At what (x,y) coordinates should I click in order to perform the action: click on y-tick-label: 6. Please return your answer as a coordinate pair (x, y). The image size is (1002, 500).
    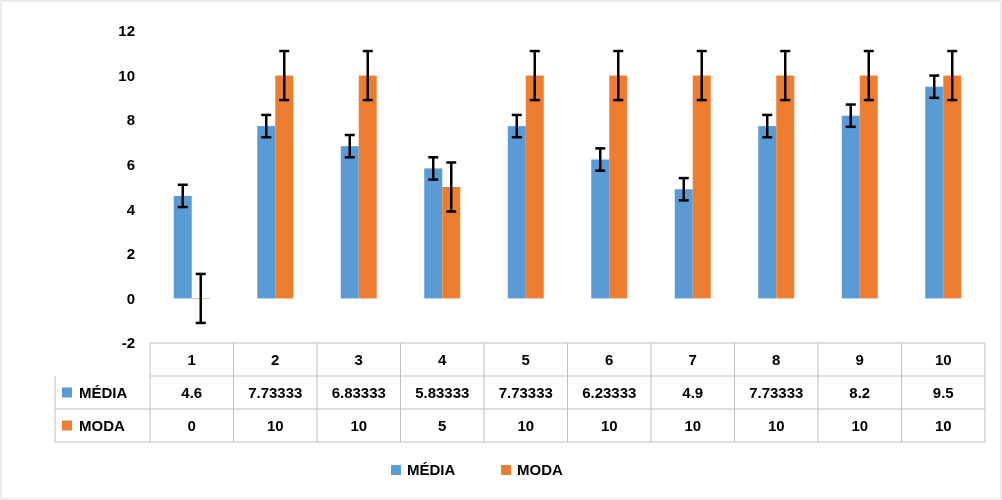
    Looking at the image, I should click on (130, 164).